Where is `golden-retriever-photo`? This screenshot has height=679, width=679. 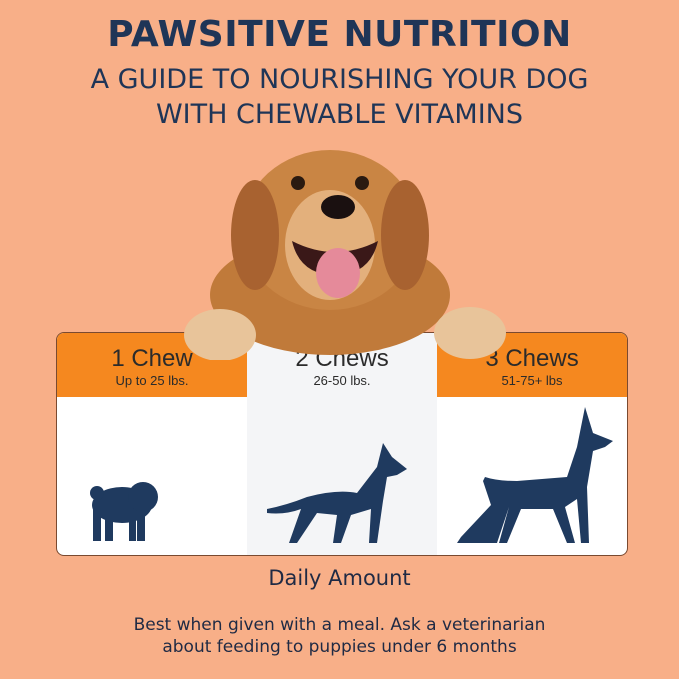 golden-retriever-photo is located at coordinates (345, 255).